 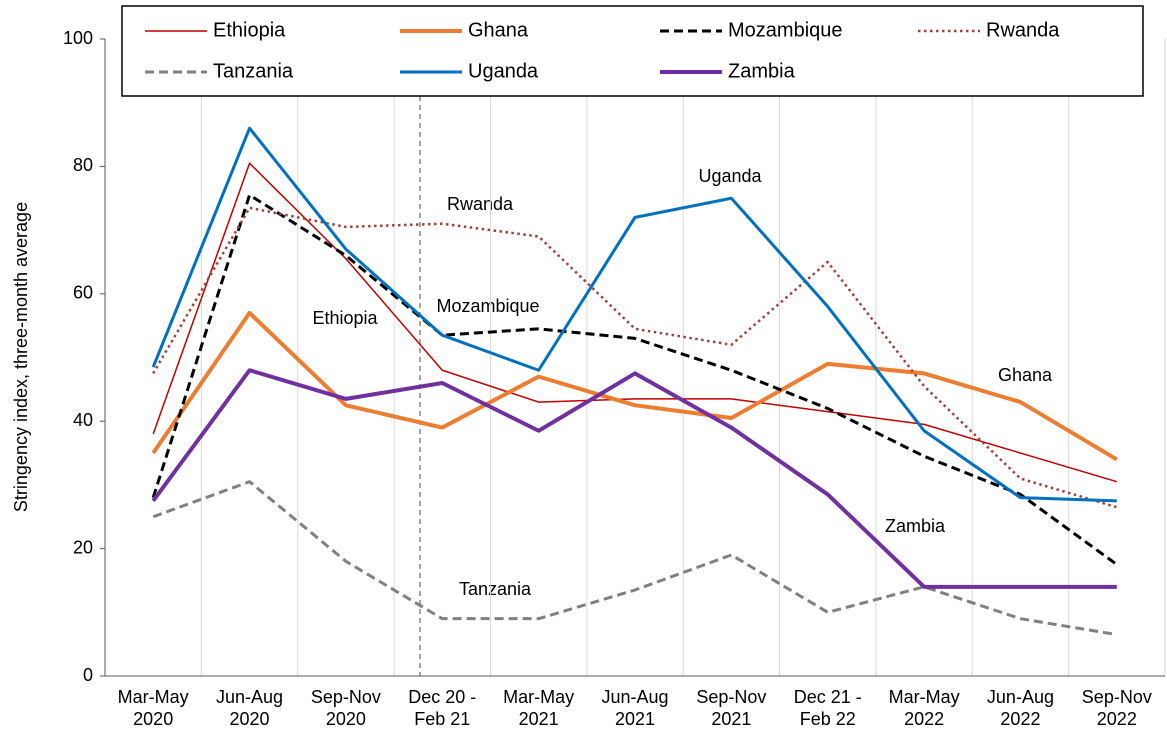 I want to click on y-tick-label: 60, so click(x=83, y=293).